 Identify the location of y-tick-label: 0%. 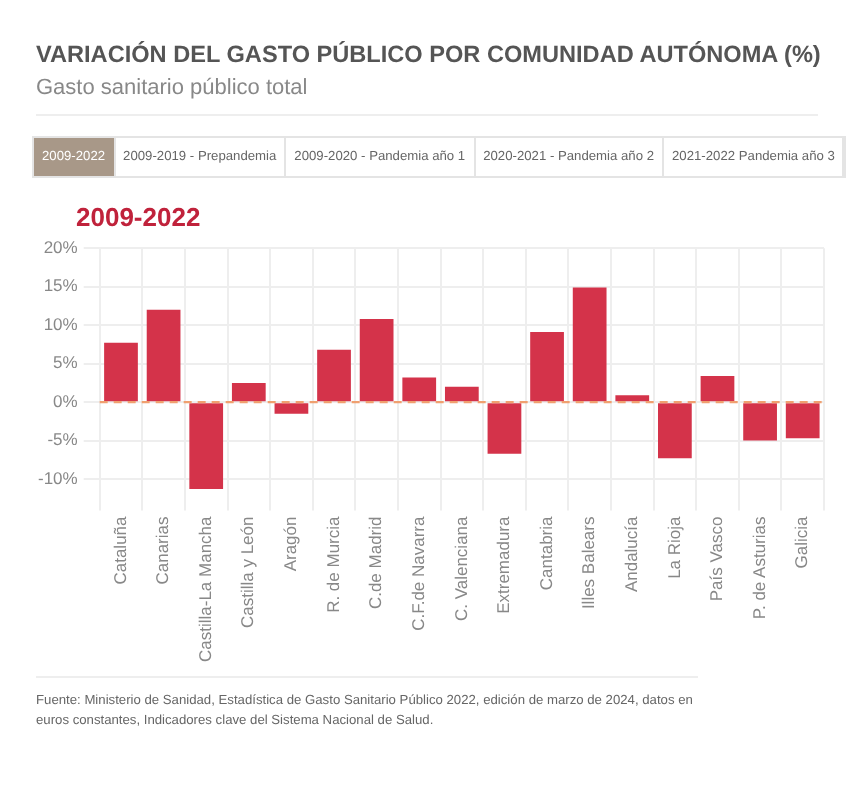
(66, 400).